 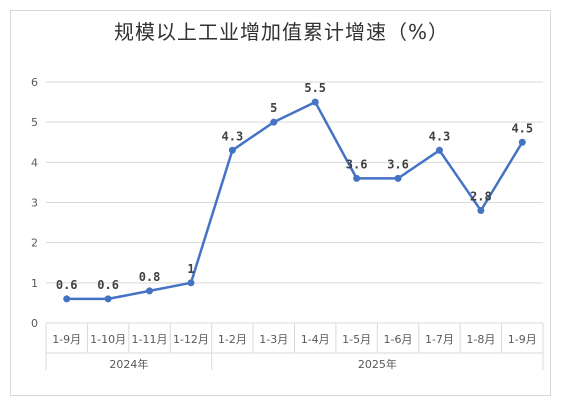 What do you see at coordinates (273, 339) in the screenshot?
I see `x-tick-label: 1-3月` at bounding box center [273, 339].